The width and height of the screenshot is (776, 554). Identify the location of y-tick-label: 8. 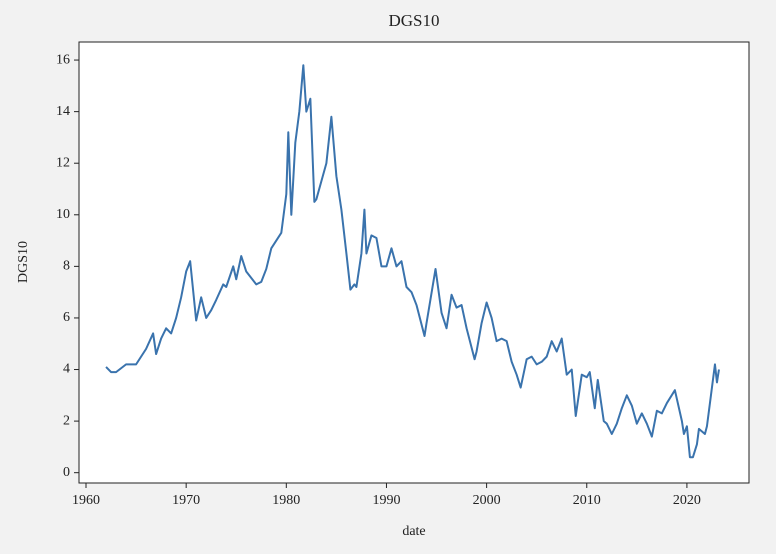
(66, 266).